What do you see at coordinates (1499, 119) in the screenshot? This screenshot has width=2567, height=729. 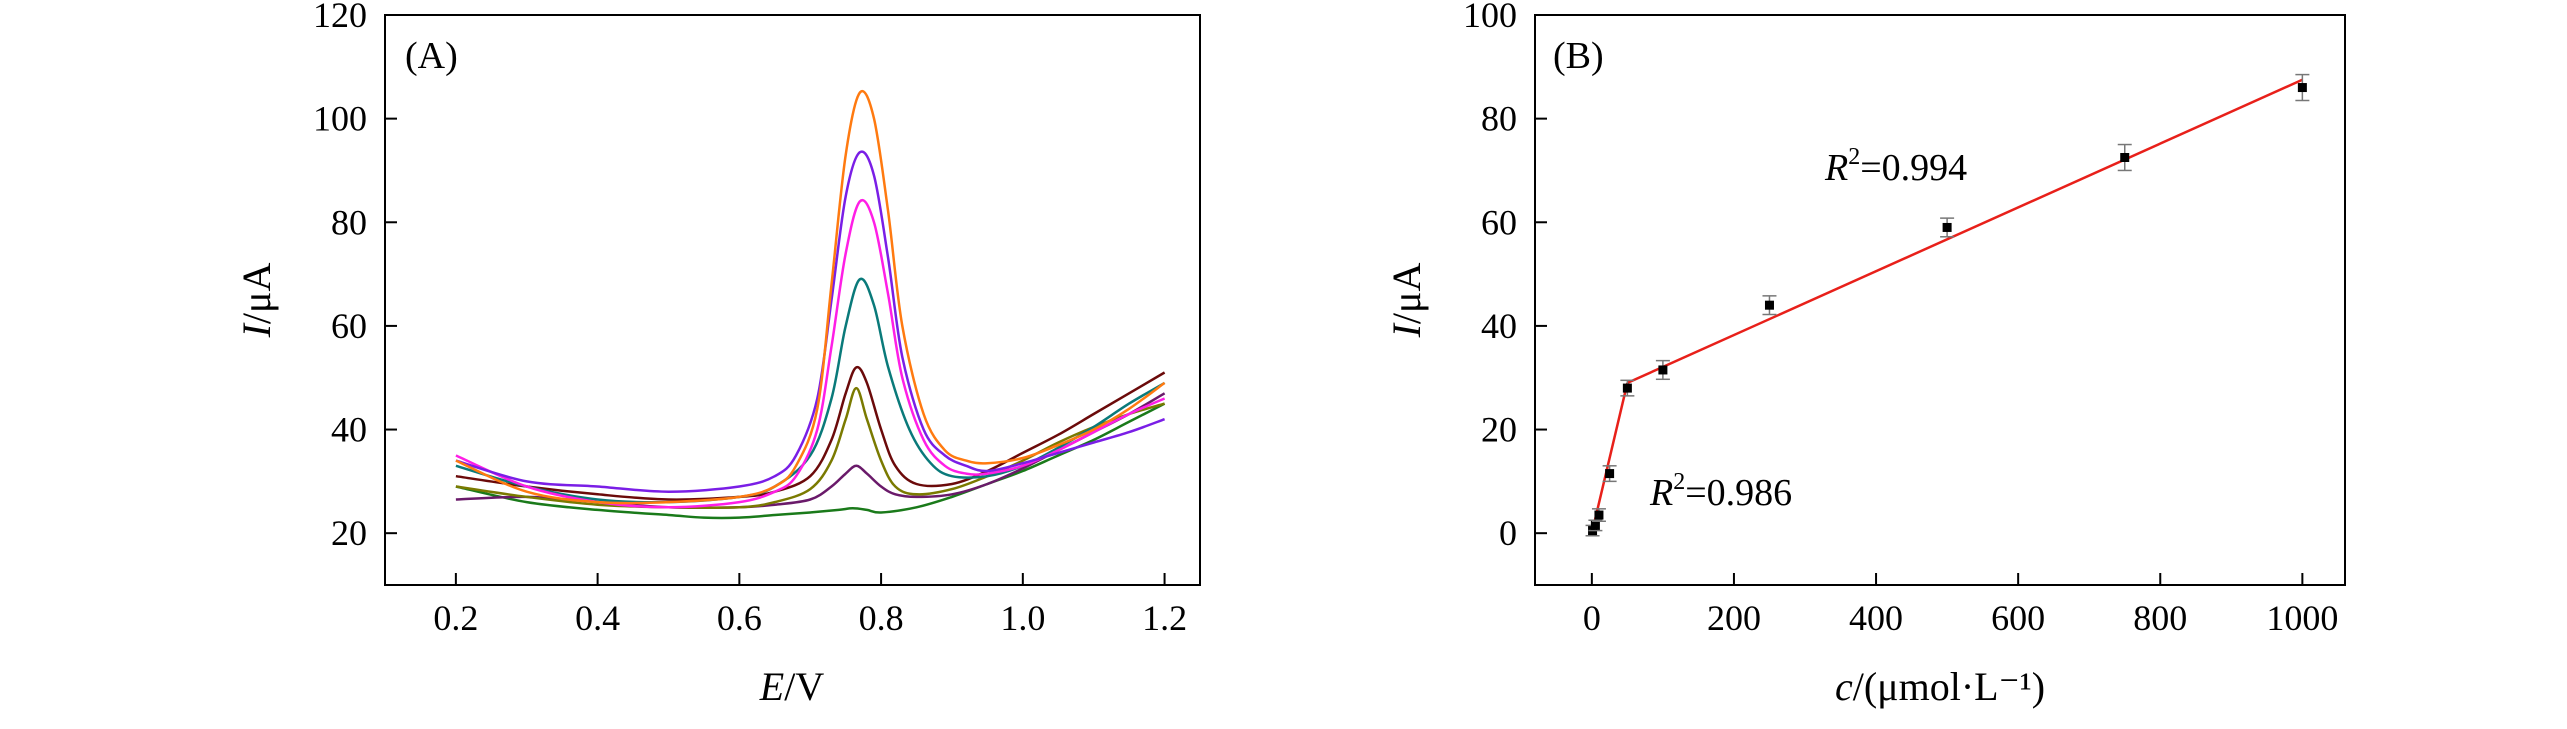 I see `chart-1-y-tick-label: 80` at bounding box center [1499, 119].